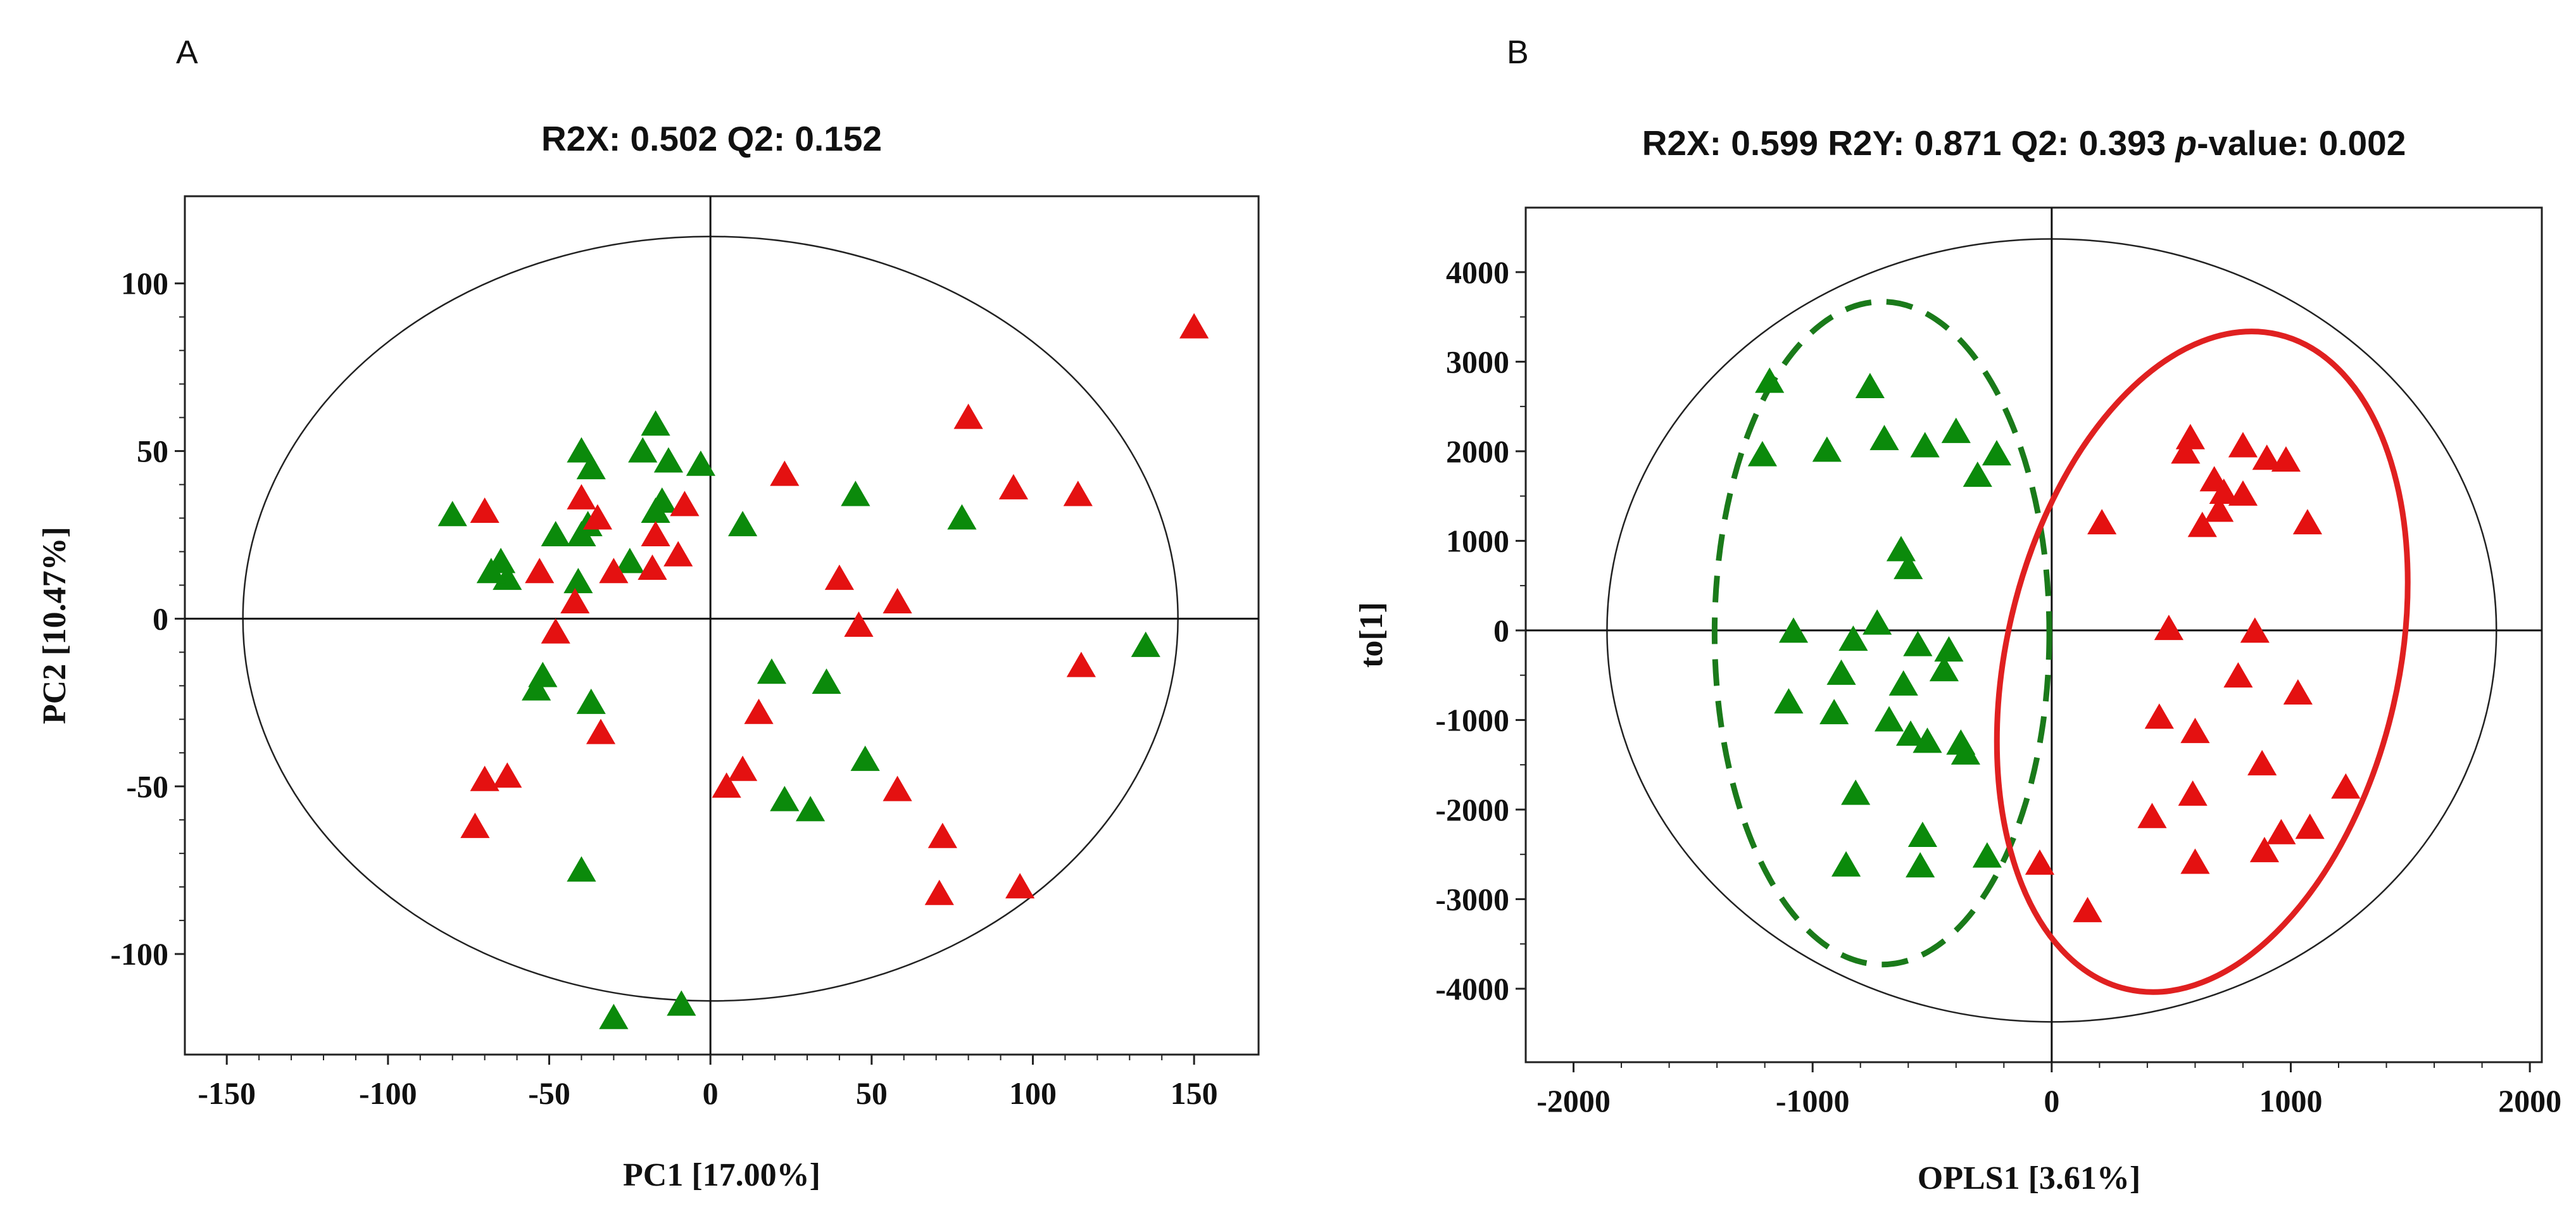  I want to click on panel-a-x-axis-label: PC1 [17.00%], so click(721, 1175).